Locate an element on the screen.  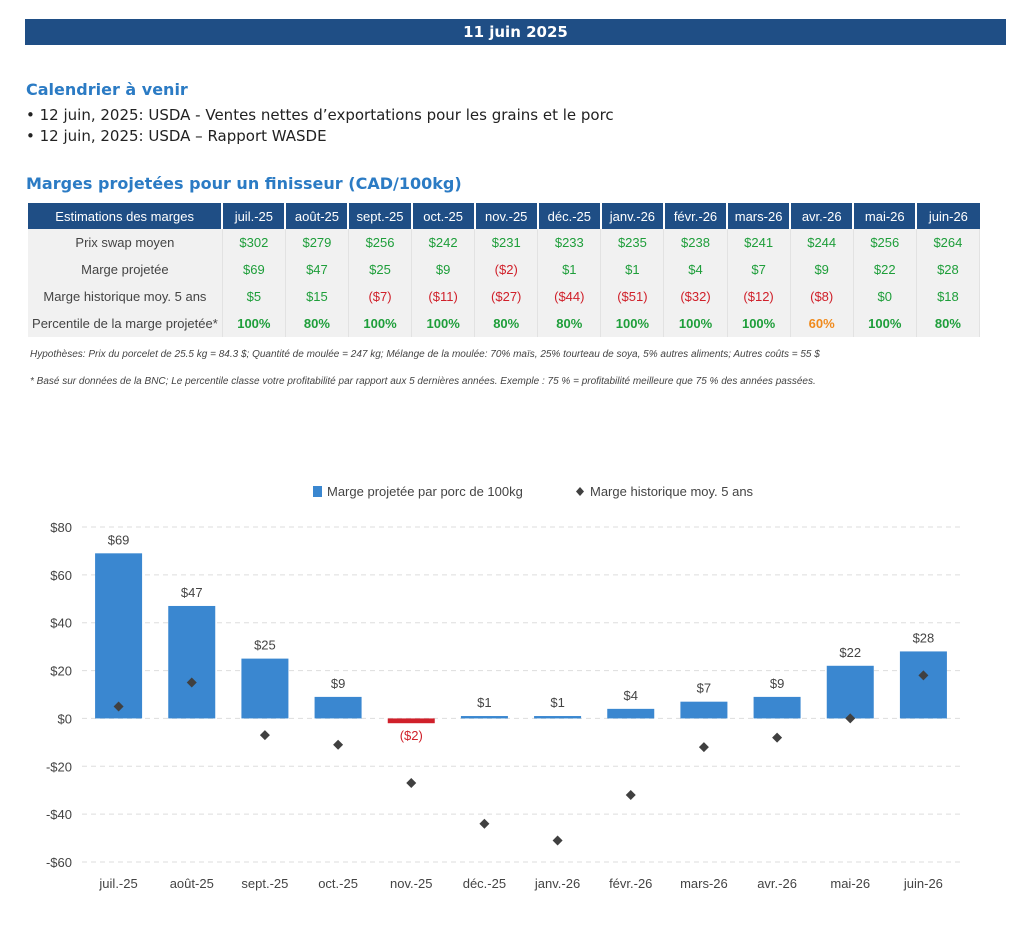
table-cell: $242 is located at coordinates (443, 242).